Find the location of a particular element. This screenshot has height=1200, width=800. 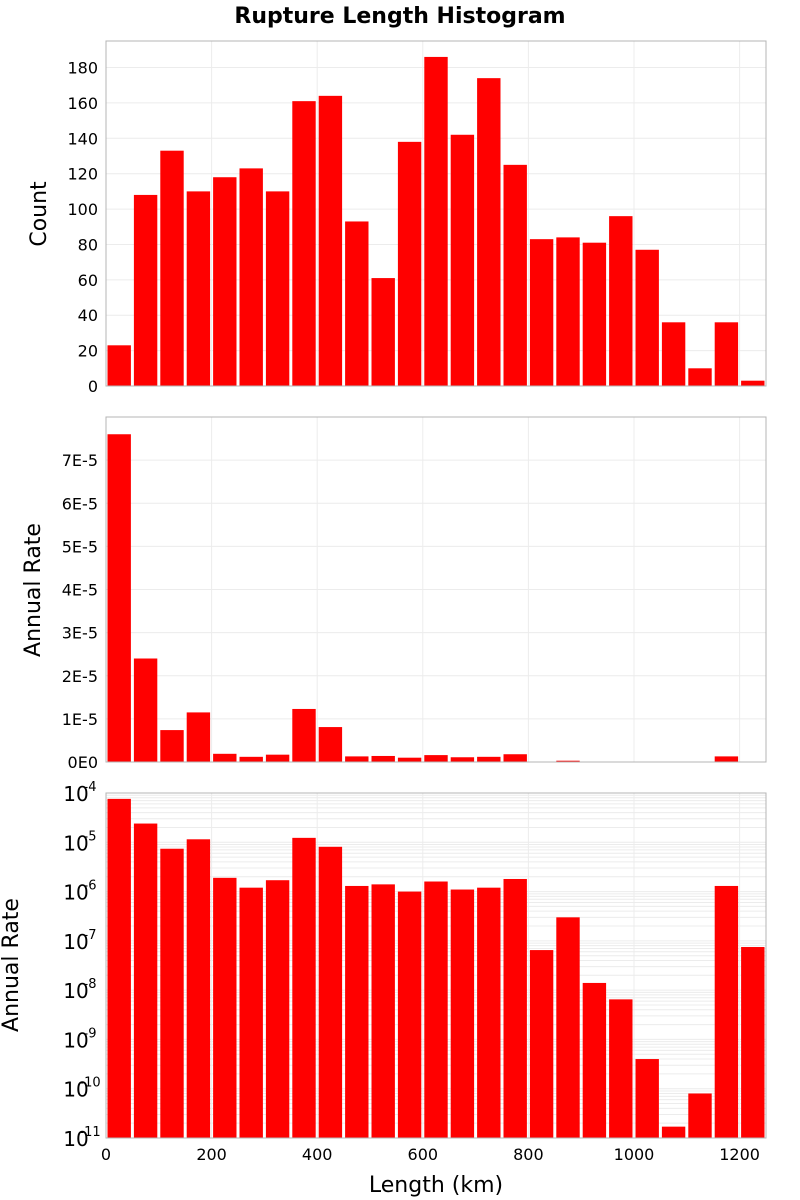

x-tick-label: 1000 is located at coordinates (634, 1154).